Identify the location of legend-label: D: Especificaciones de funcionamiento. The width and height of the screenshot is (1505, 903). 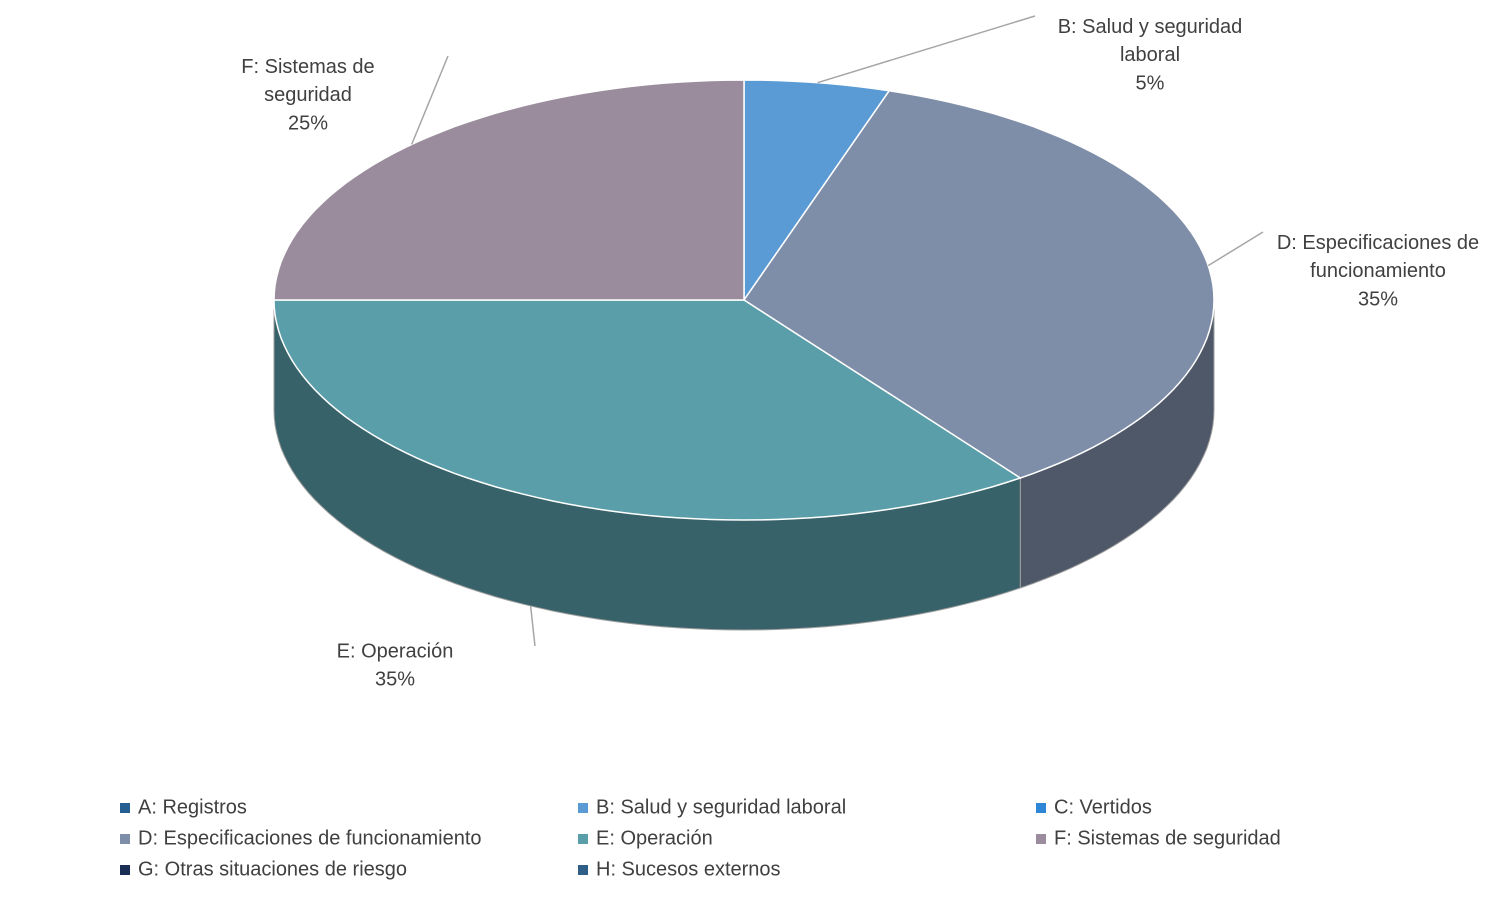
(310, 838).